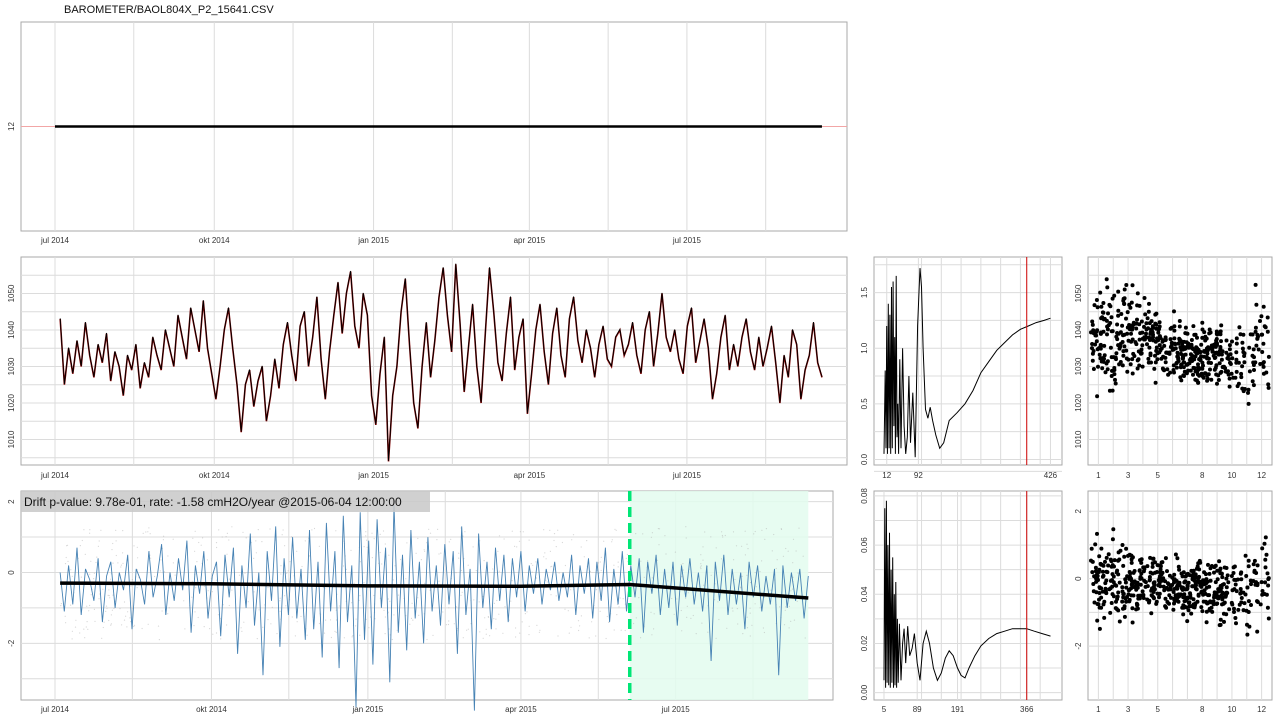  I want to click on status-y-tick-label: 12, so click(11, 126).